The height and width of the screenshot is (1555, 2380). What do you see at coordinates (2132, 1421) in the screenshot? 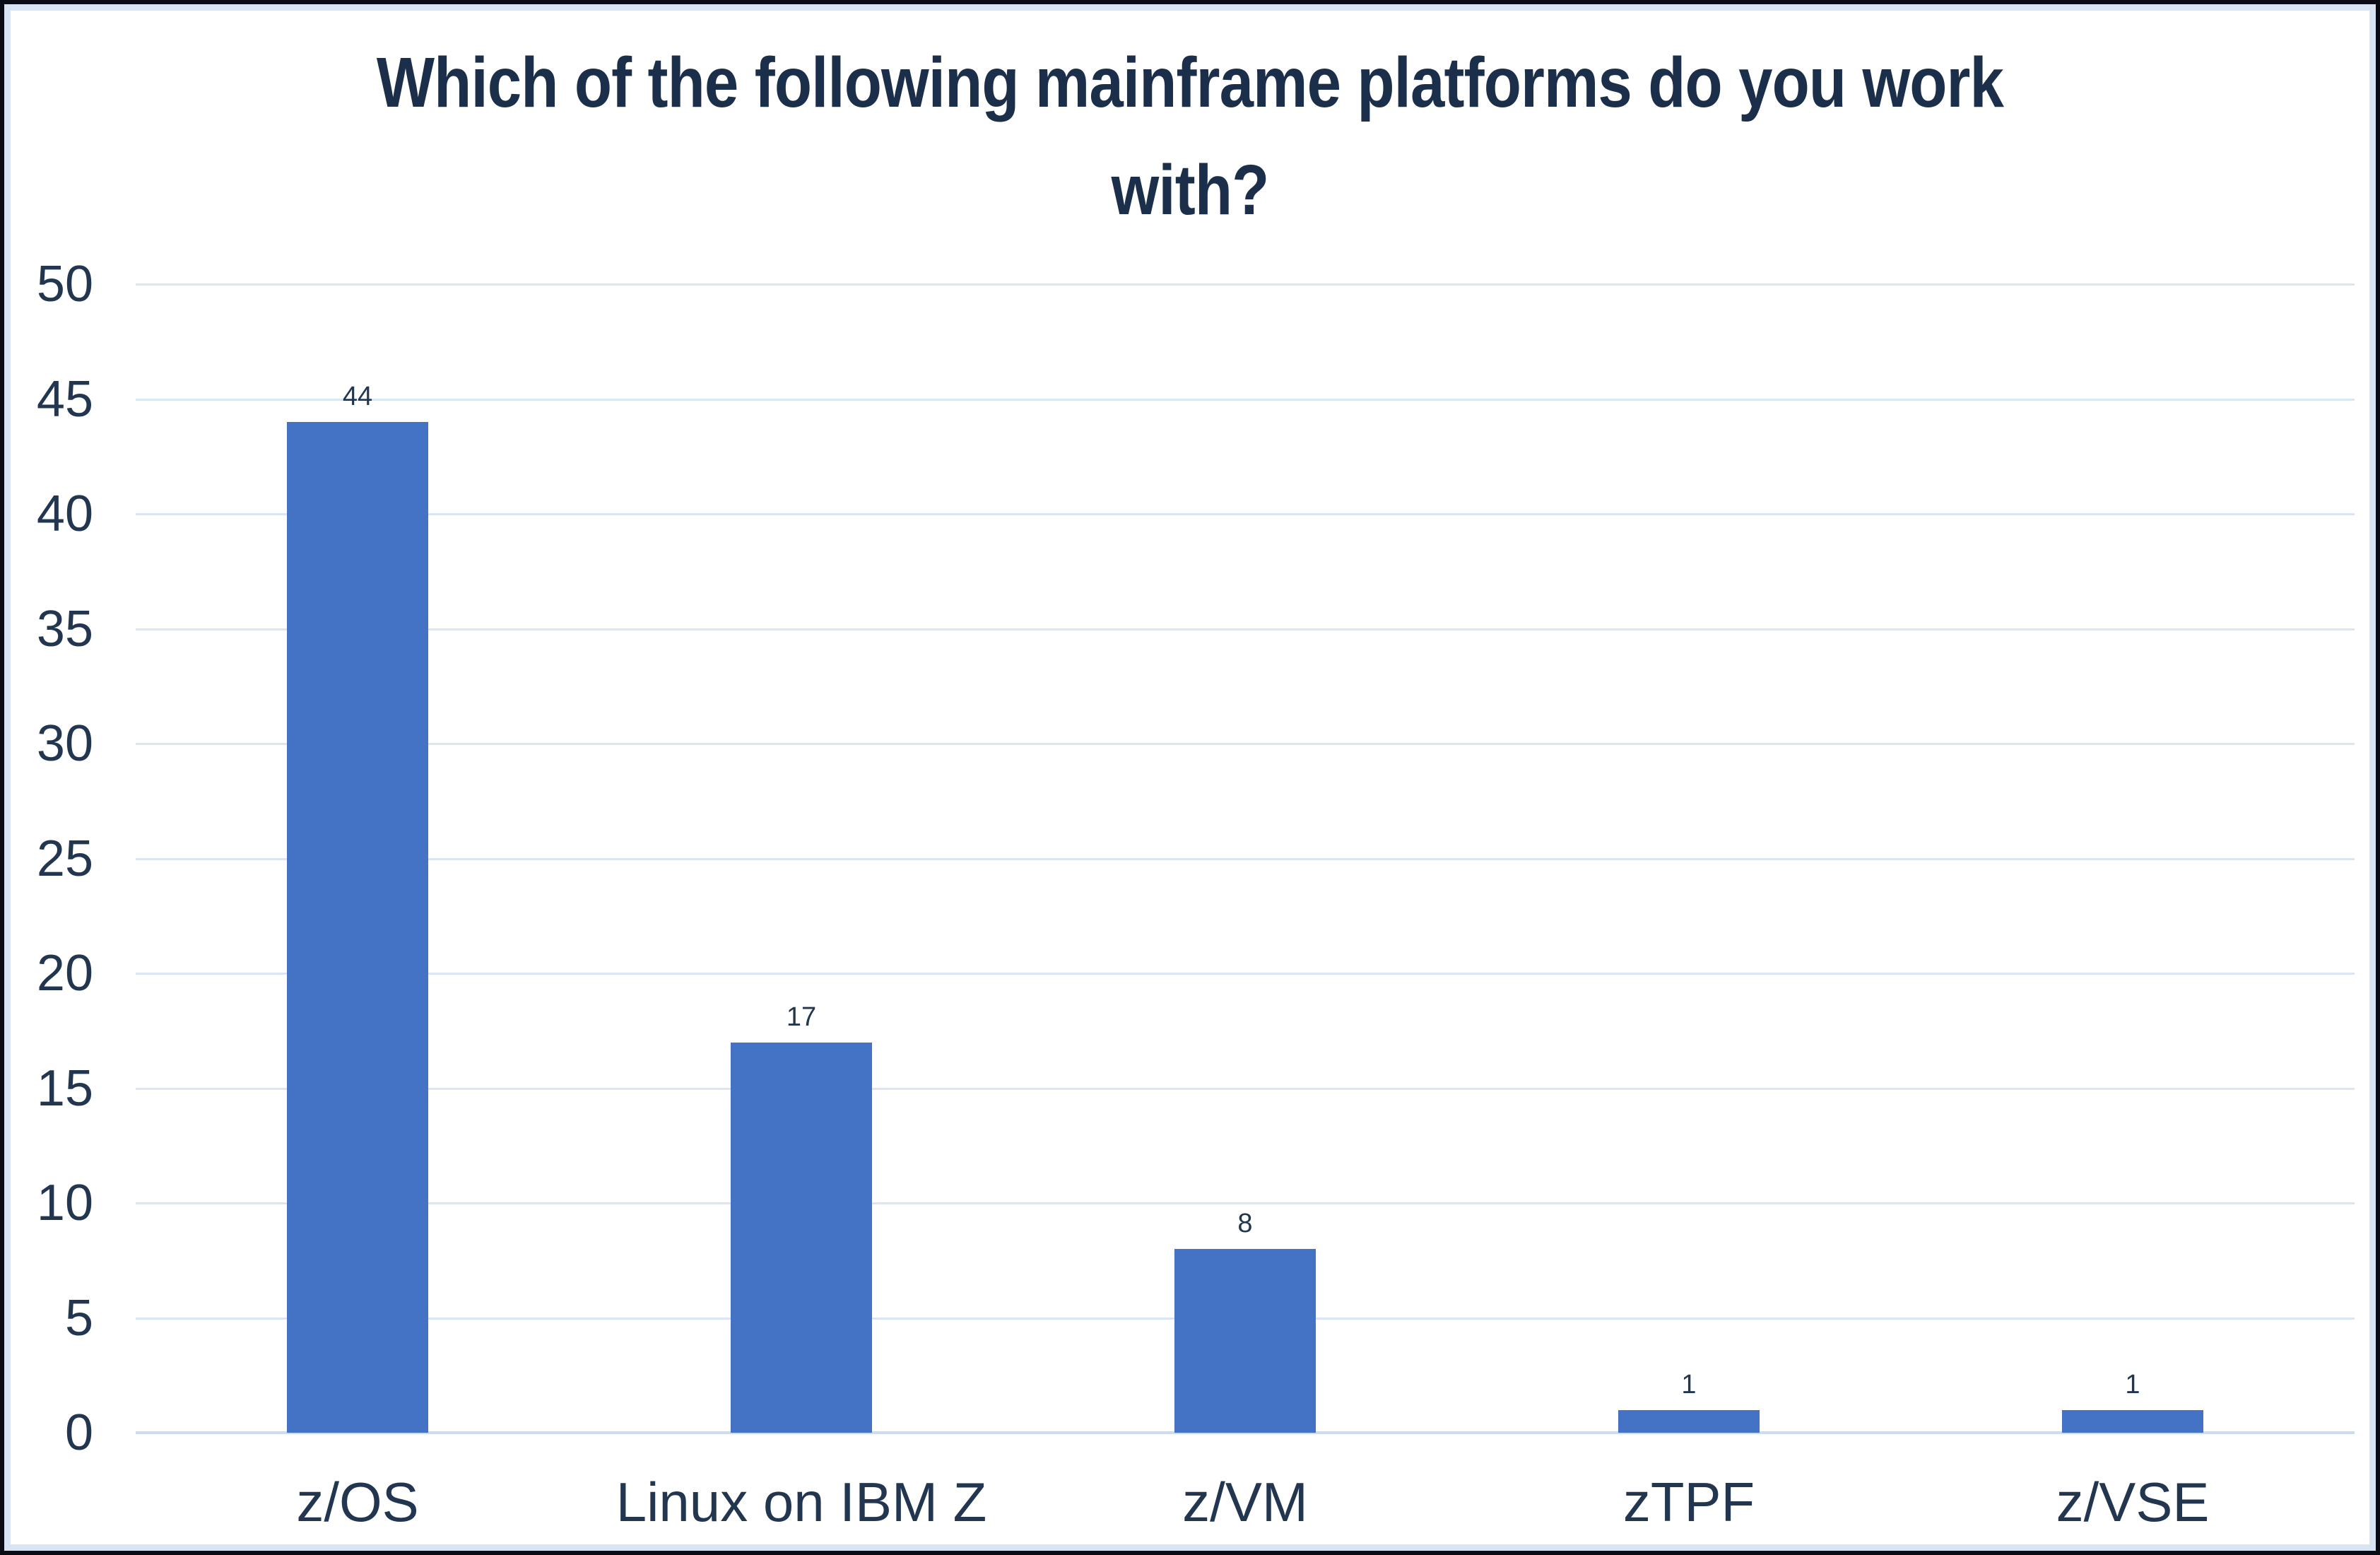
I see `bar-z/VSE` at bounding box center [2132, 1421].